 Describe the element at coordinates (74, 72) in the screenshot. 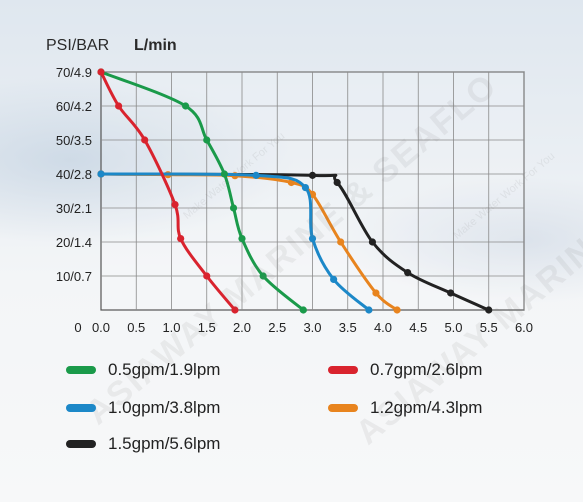

I see `y-tick-label: 70/4.9` at that location.